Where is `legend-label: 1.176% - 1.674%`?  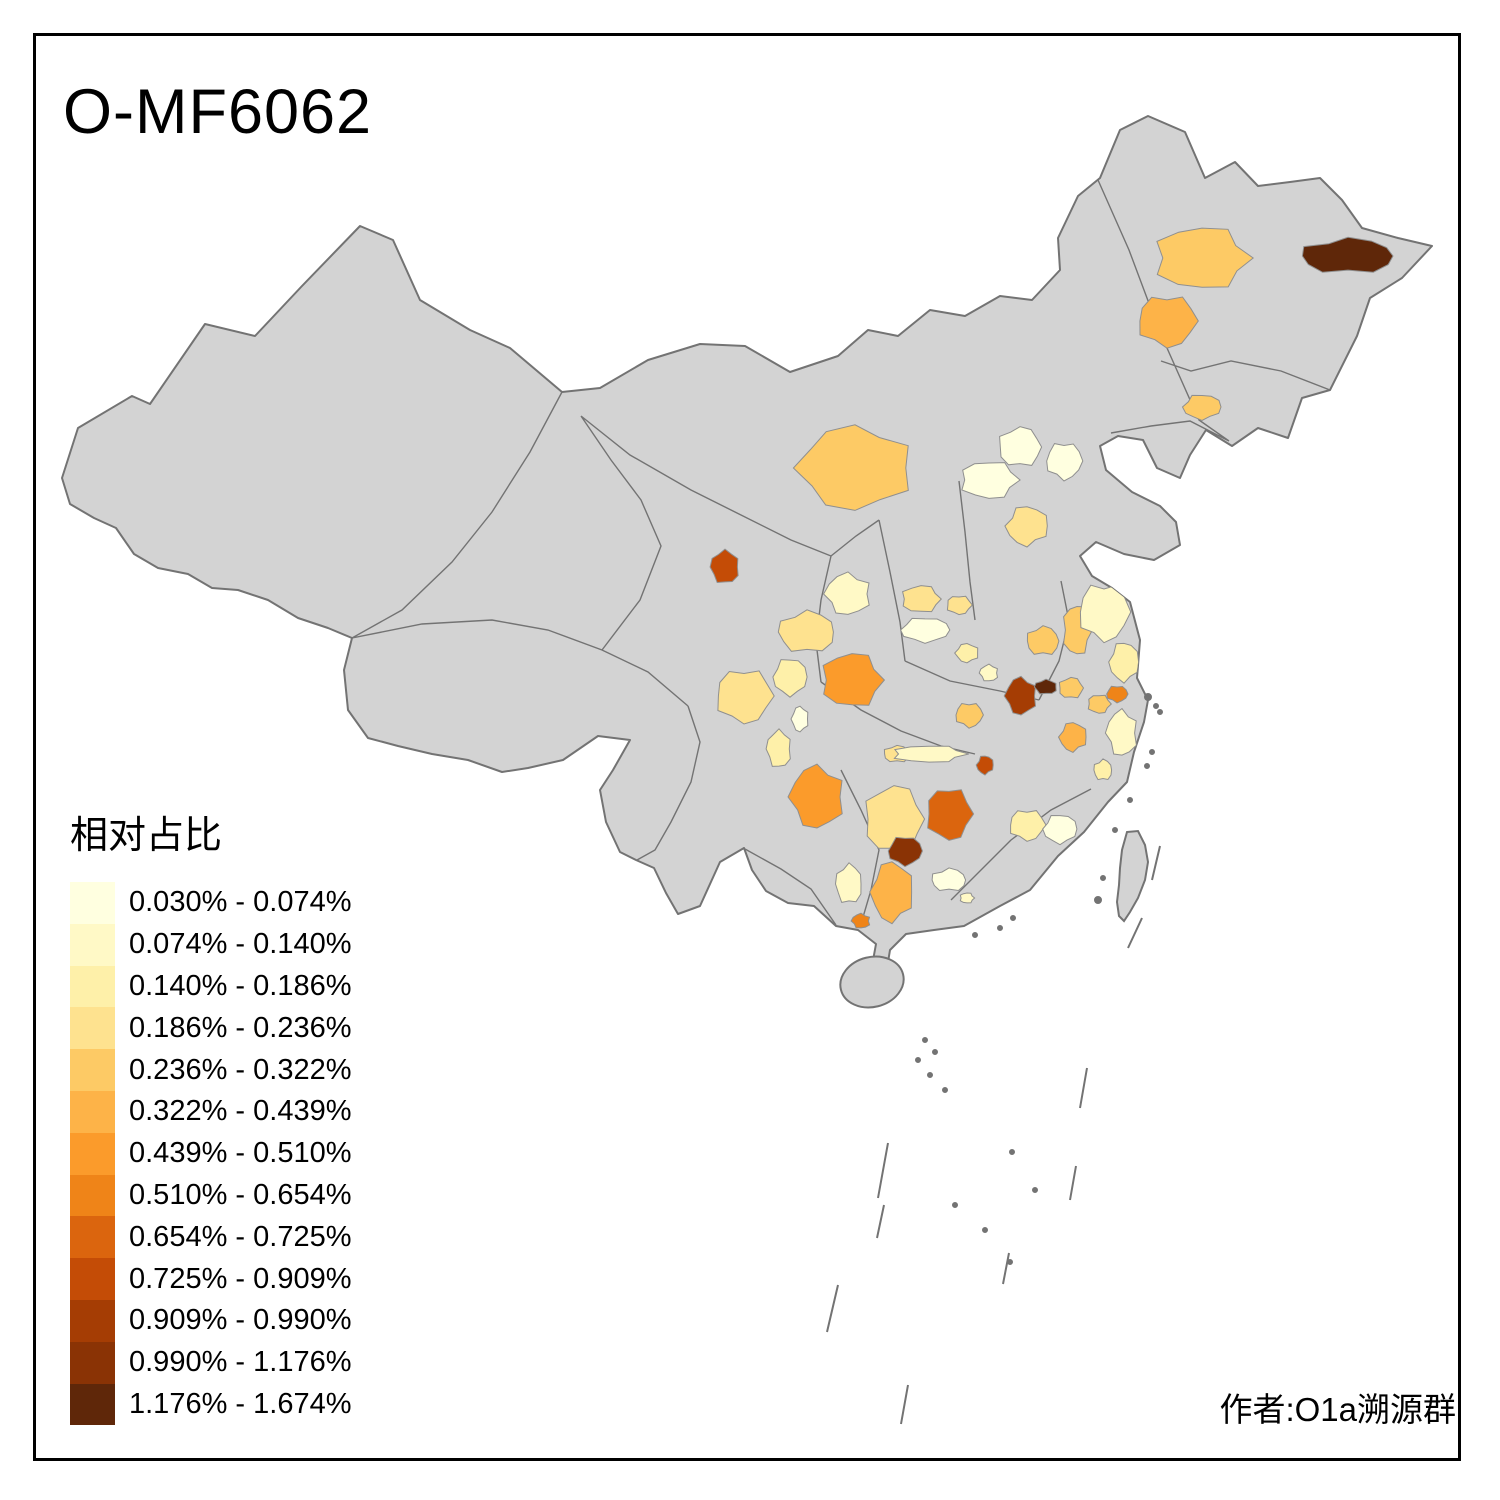
legend-label: 1.176% - 1.674% is located at coordinates (240, 1403).